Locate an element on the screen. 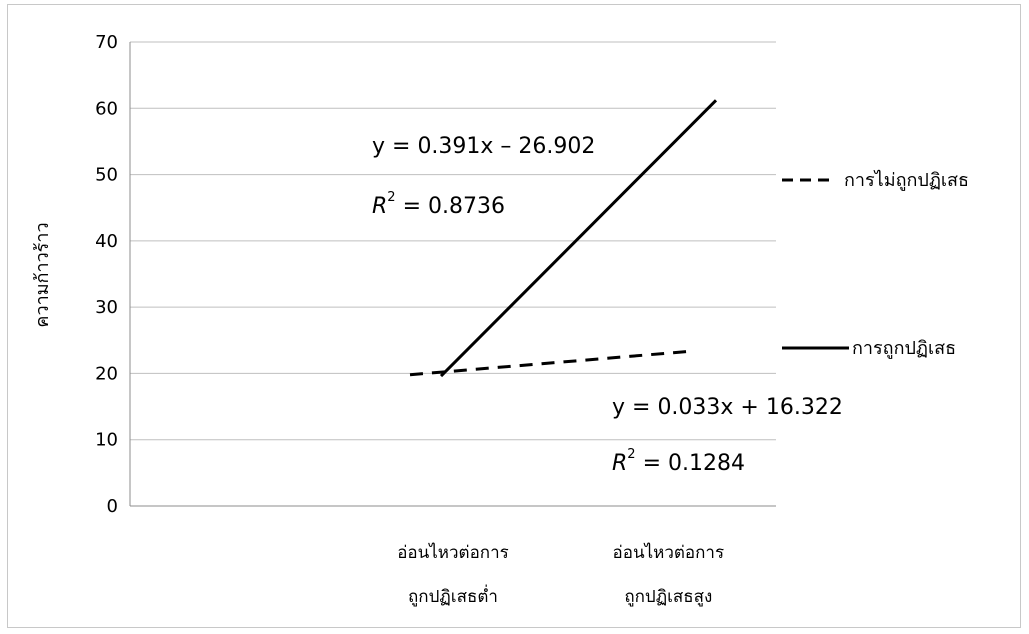  r2-not-rejected: R2 = 0.1284 is located at coordinates (678, 461).